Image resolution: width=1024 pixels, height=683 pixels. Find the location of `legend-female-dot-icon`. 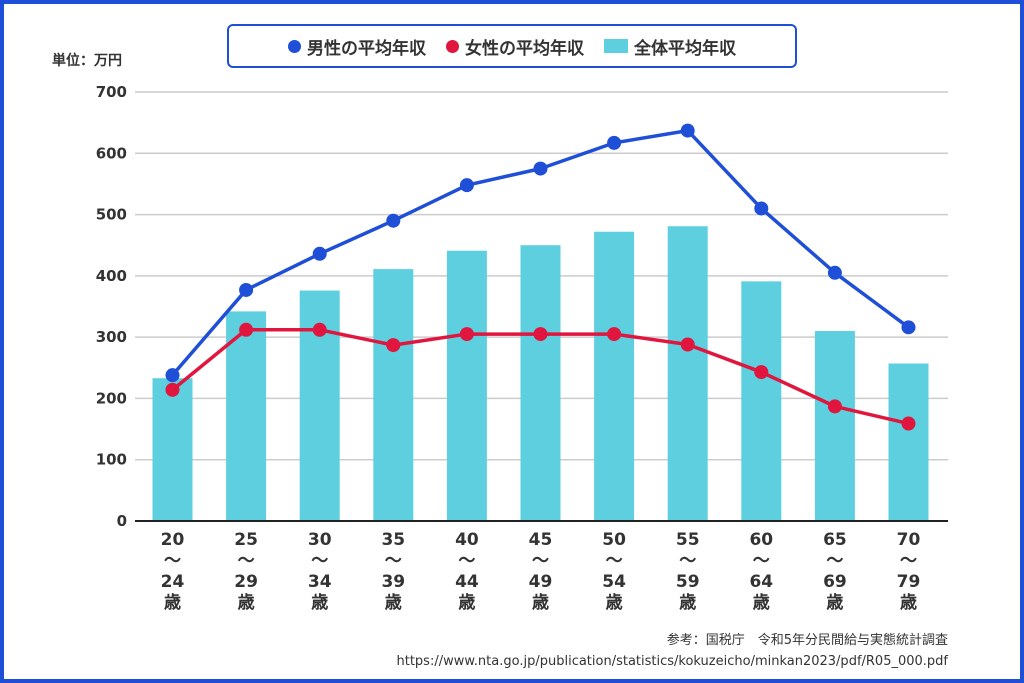

legend-female-dot-icon is located at coordinates (452, 46).